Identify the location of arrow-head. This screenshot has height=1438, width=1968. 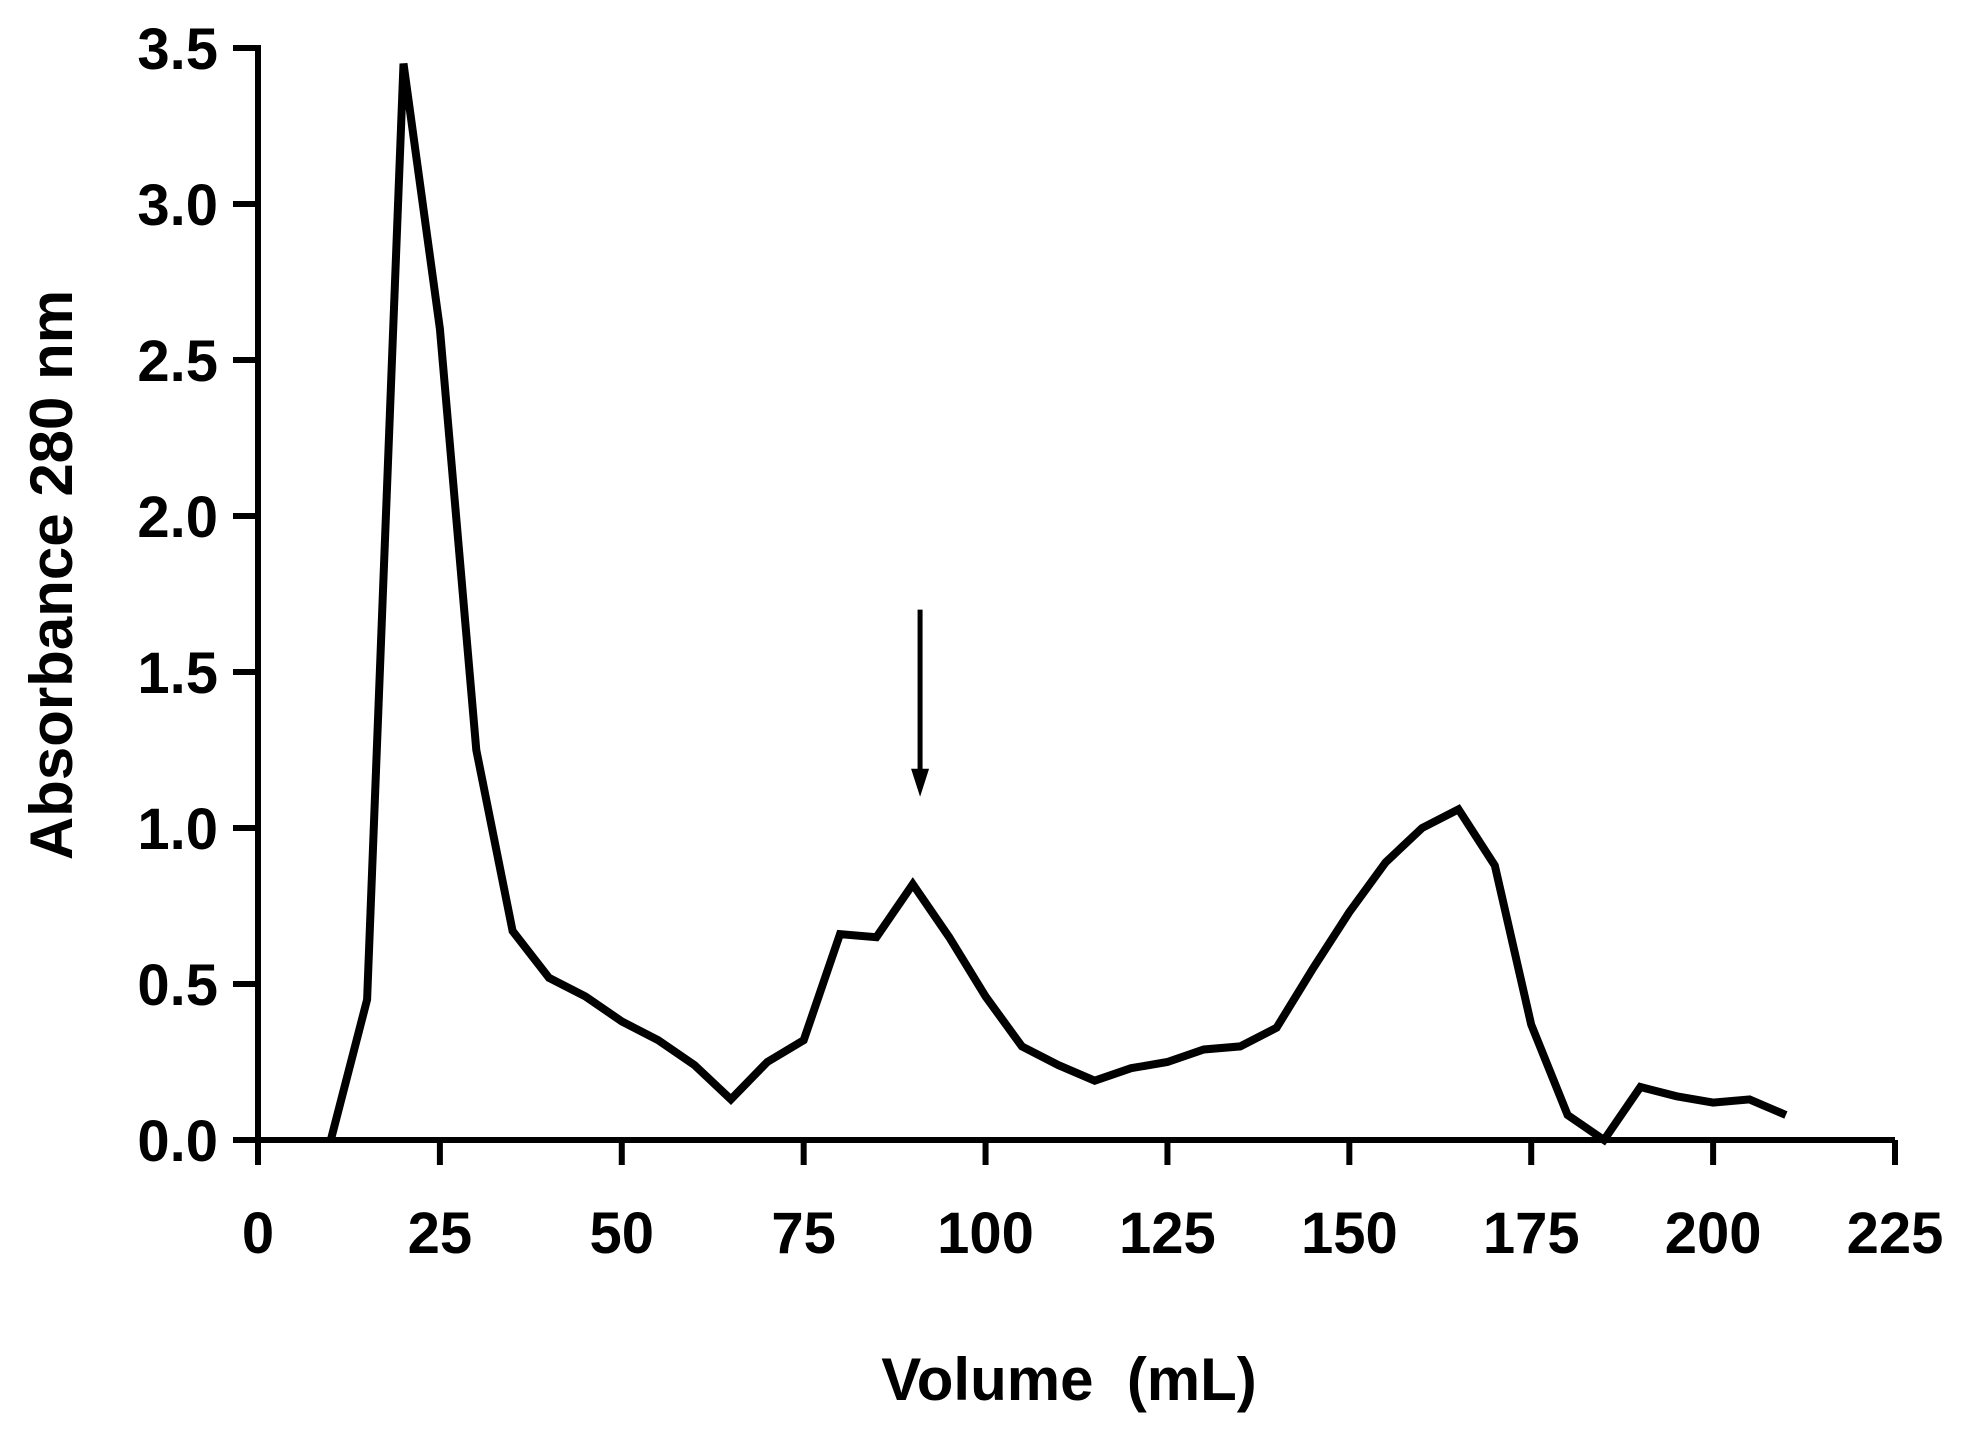
(920, 782).